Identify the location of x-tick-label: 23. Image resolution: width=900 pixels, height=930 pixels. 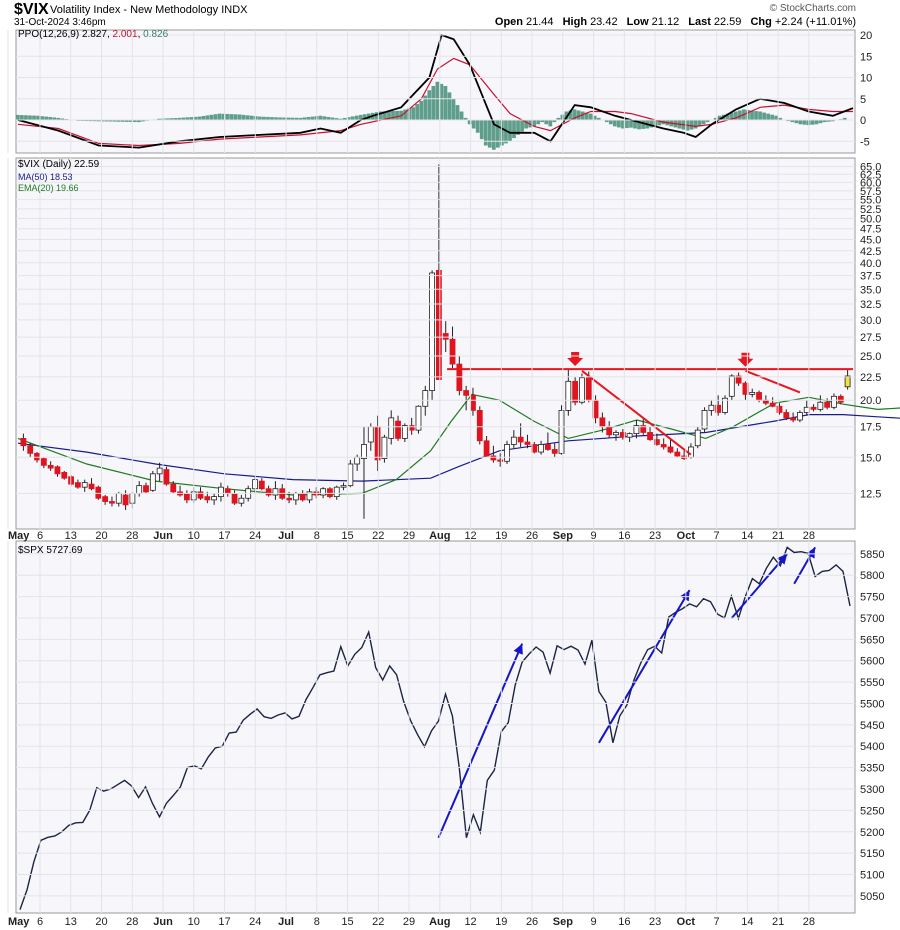
(655, 536).